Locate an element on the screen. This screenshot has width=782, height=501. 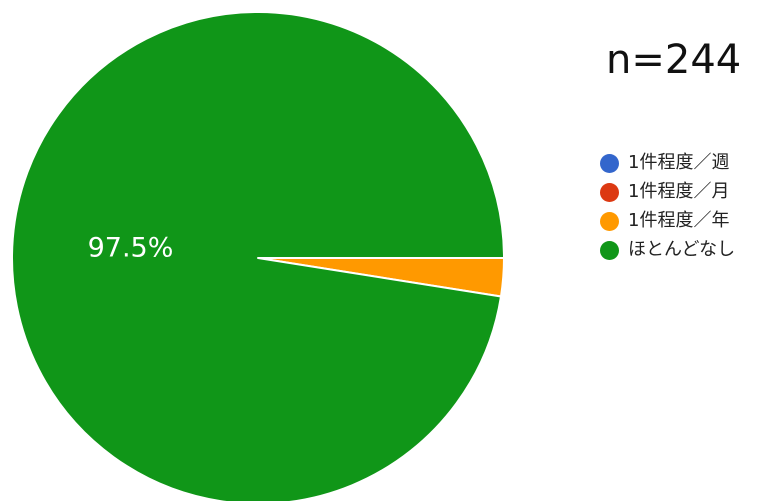
legend-item: 1件程度／年 is located at coordinates (691, 221).